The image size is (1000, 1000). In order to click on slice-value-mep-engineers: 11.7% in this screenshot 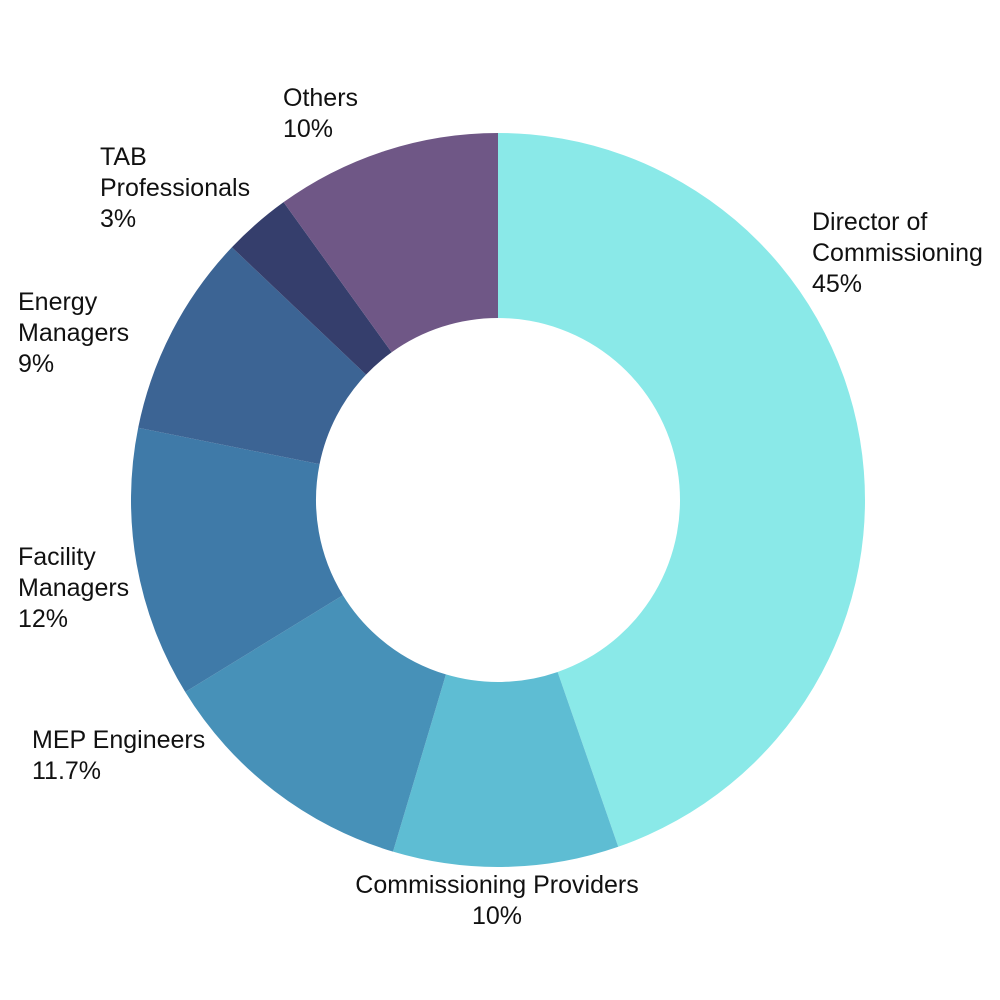, I will do `click(66, 771)`.